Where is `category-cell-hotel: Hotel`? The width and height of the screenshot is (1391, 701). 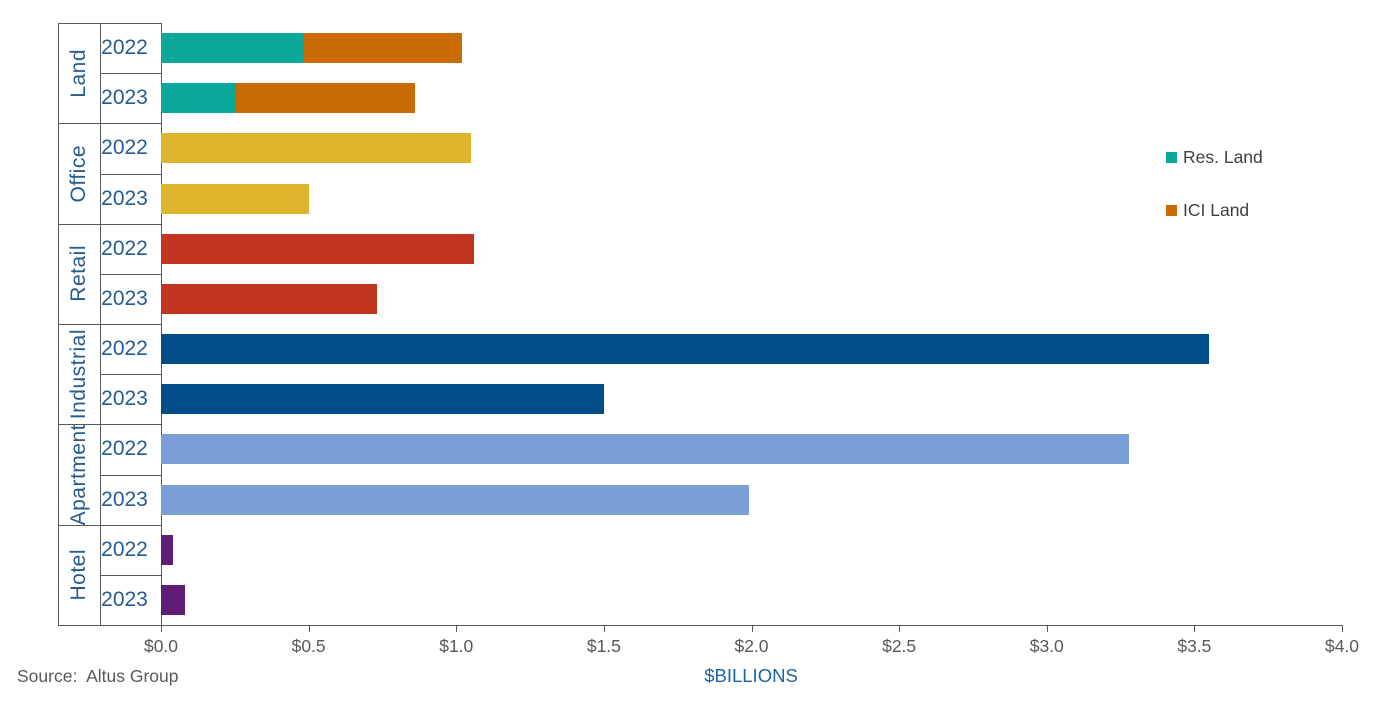
category-cell-hotel: Hotel is located at coordinates (79, 575).